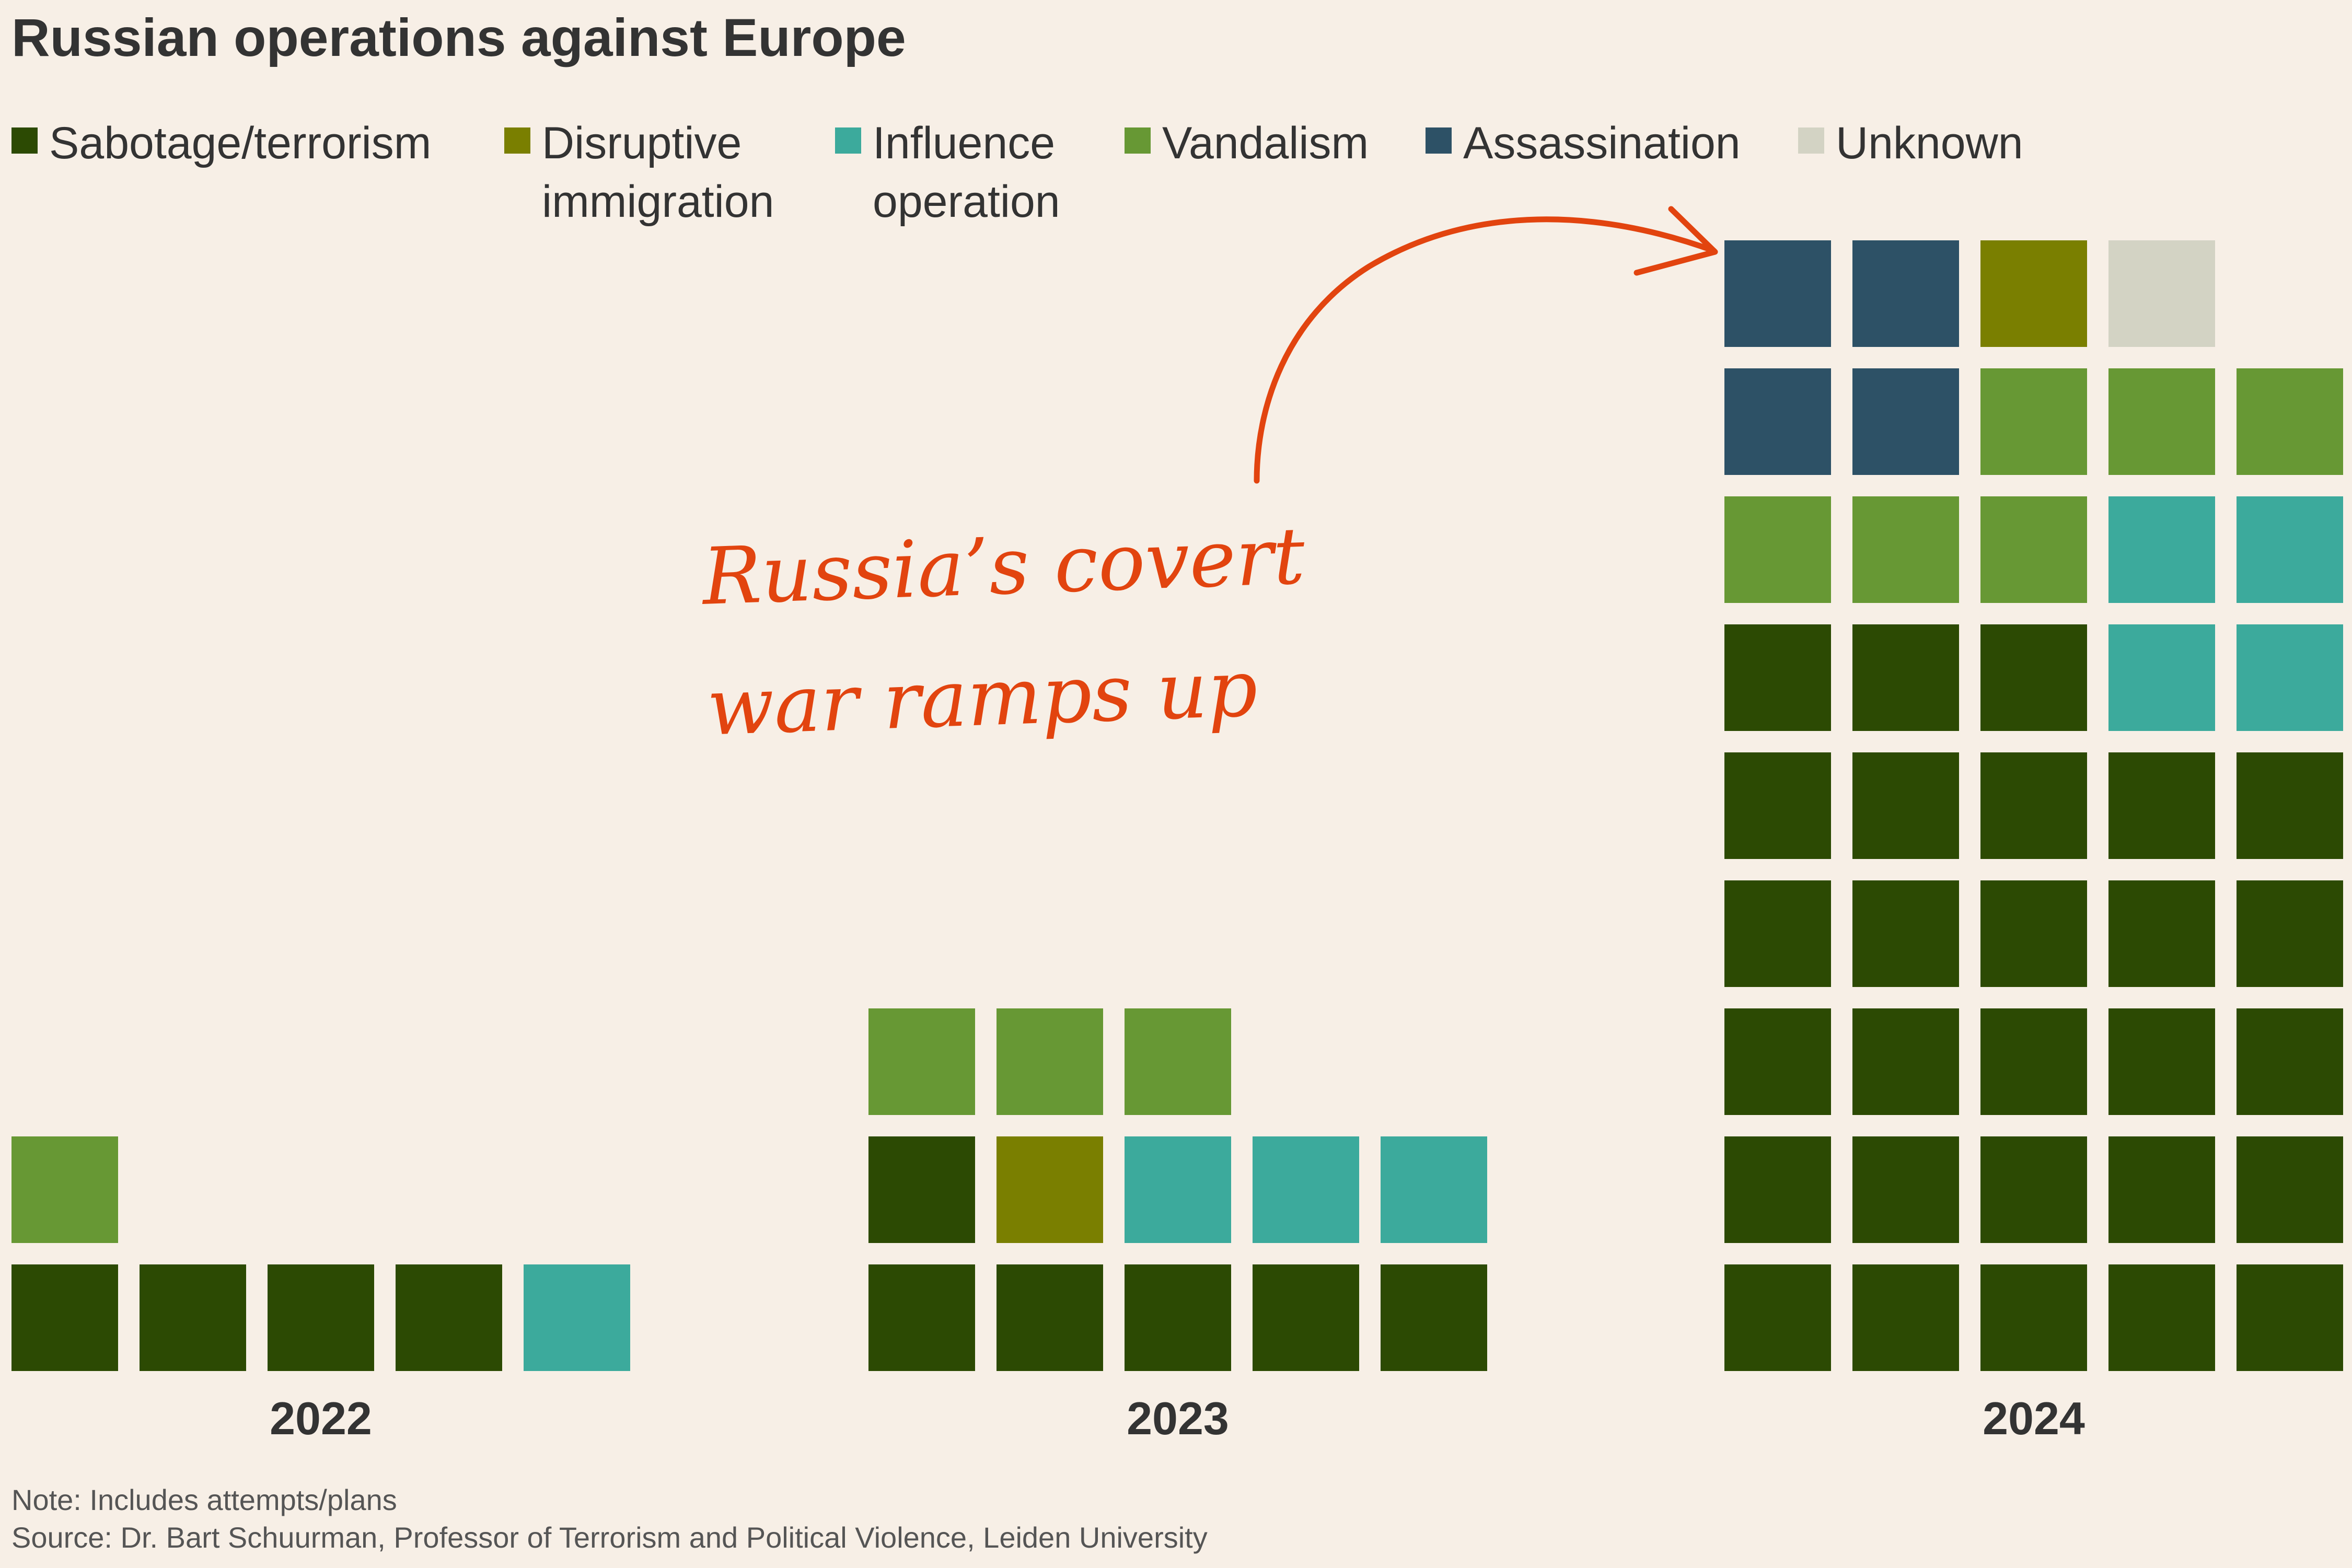 This screenshot has width=2352, height=1568. I want to click on legend-swatch-vandalism, so click(1138, 140).